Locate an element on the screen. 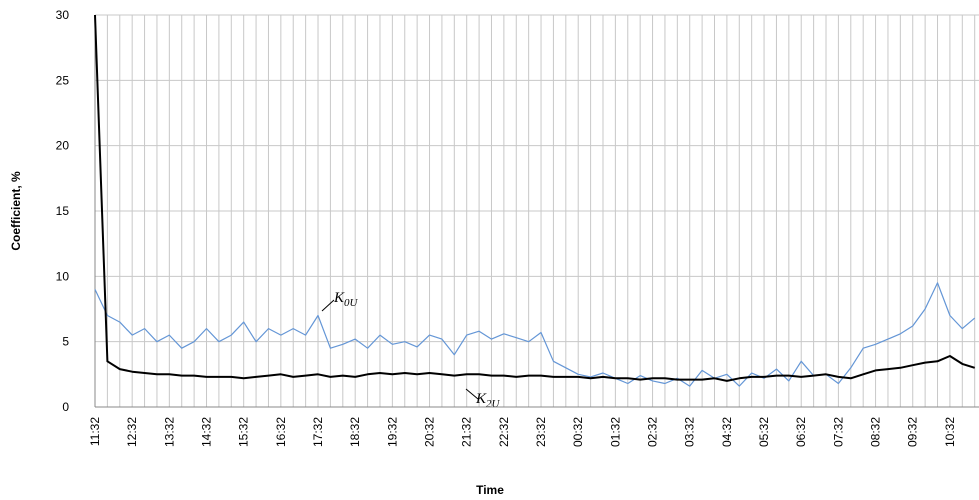  x-tick-label: 19:32 is located at coordinates (392, 432).